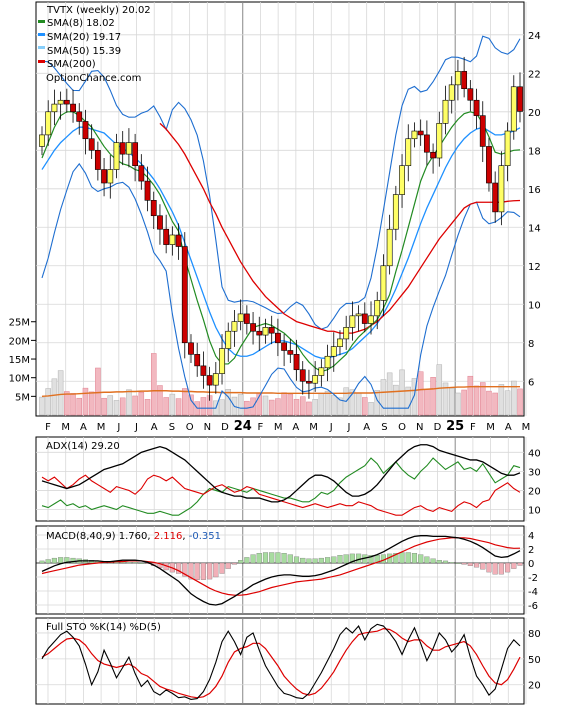 The height and width of the screenshot is (710, 566). What do you see at coordinates (534, 113) in the screenshot?
I see `price-tick-label: 20` at bounding box center [534, 113].